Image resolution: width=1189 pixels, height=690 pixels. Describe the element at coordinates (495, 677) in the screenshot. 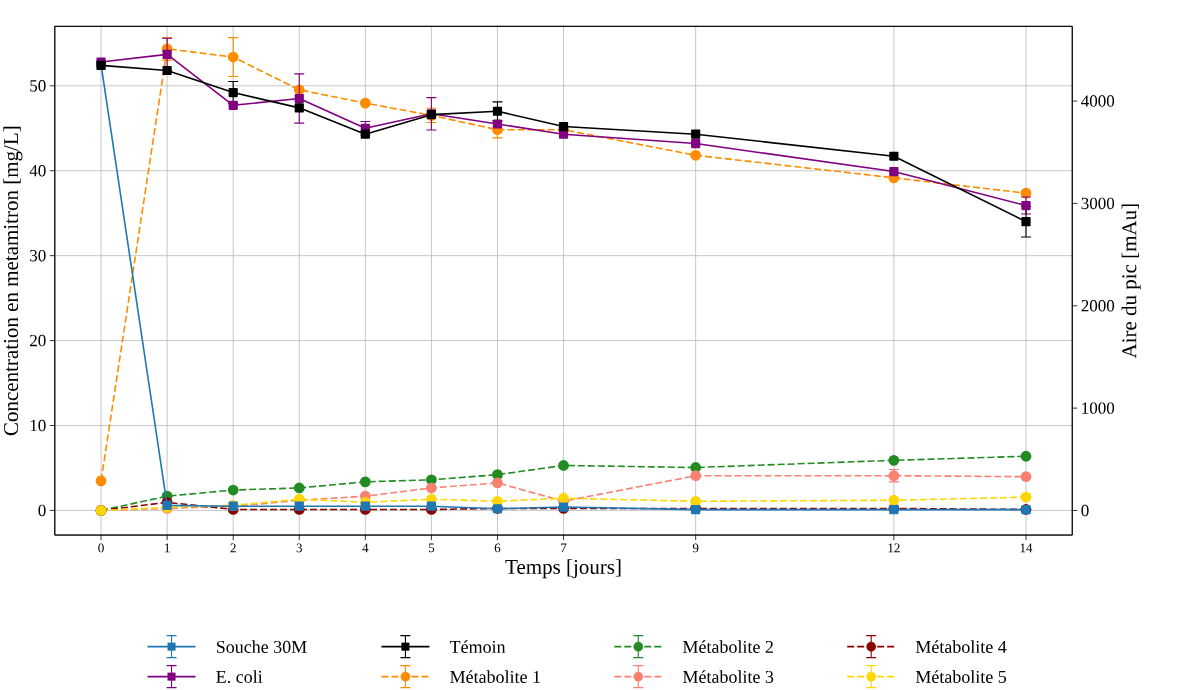

I see `legend-label: Métabolite 1` at that location.